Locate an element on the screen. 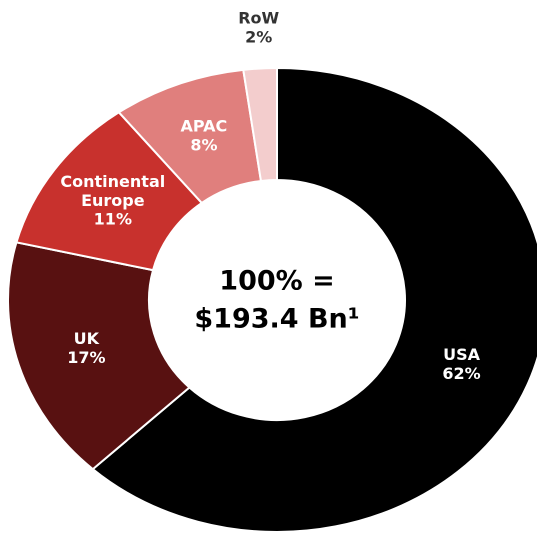  slice-label: APAC is located at coordinates (204, 125).